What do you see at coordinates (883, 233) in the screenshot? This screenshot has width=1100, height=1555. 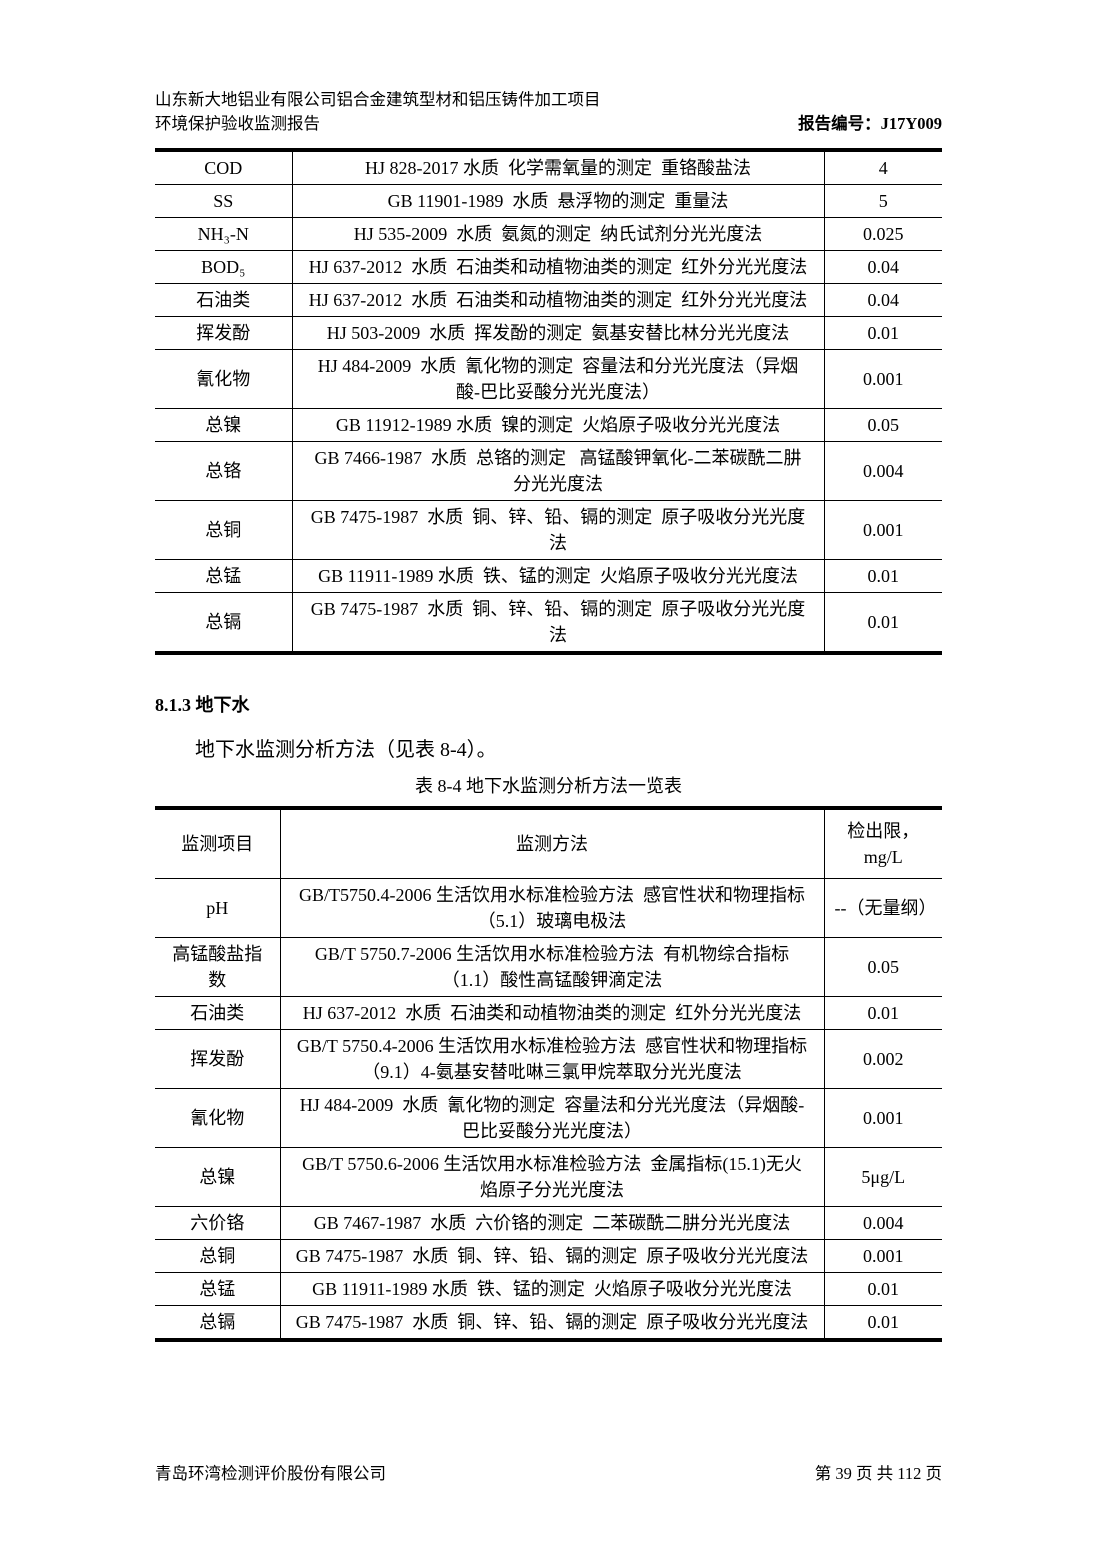 I see `detection-limit-cell: 0.025` at bounding box center [883, 233].